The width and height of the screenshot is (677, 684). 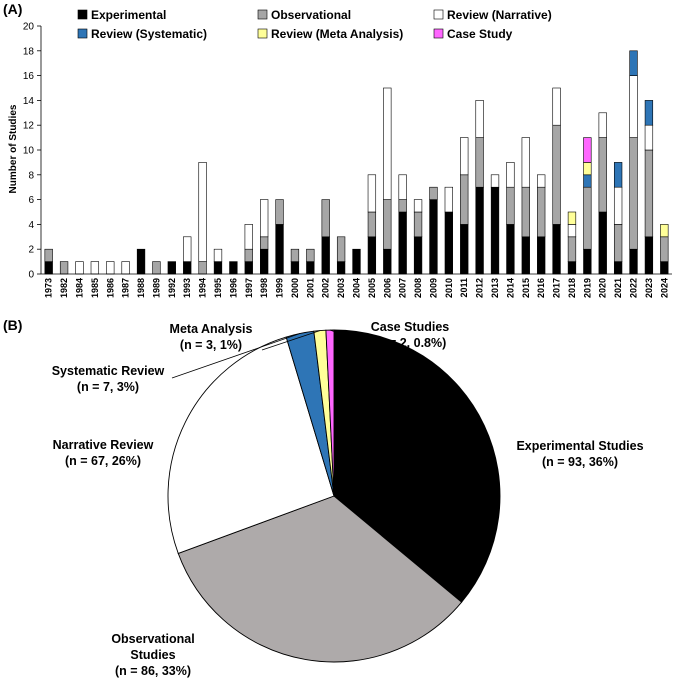 I want to click on bar-review-systematic-2021, so click(x=618, y=175).